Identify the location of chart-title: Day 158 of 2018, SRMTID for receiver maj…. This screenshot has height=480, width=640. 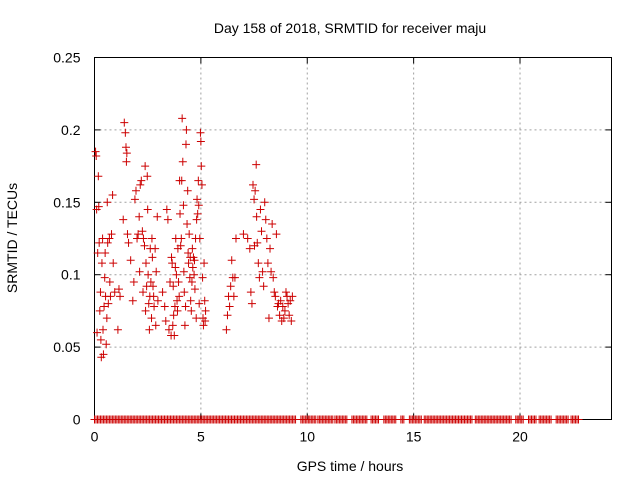
(350, 28).